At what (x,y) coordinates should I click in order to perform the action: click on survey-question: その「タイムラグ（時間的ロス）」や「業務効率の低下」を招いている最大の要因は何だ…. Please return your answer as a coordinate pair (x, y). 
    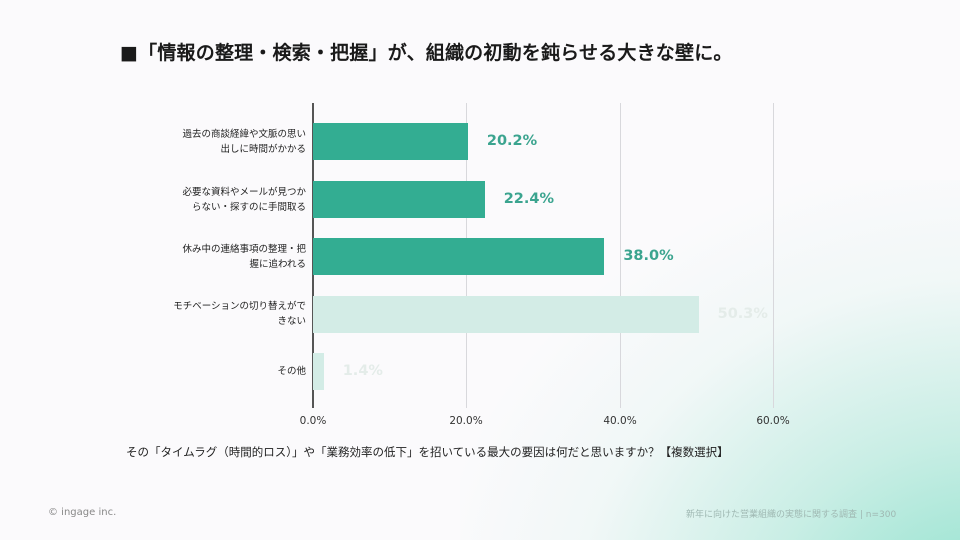
    Looking at the image, I should click on (427, 452).